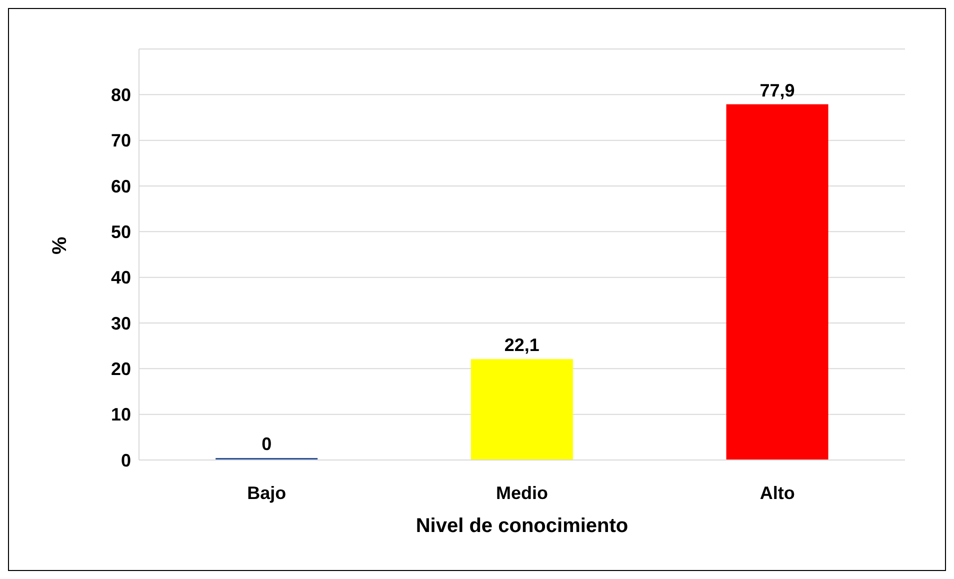 This screenshot has height=579, width=954. Describe the element at coordinates (777, 492) in the screenshot. I see `x-tick-label: Alto` at that location.